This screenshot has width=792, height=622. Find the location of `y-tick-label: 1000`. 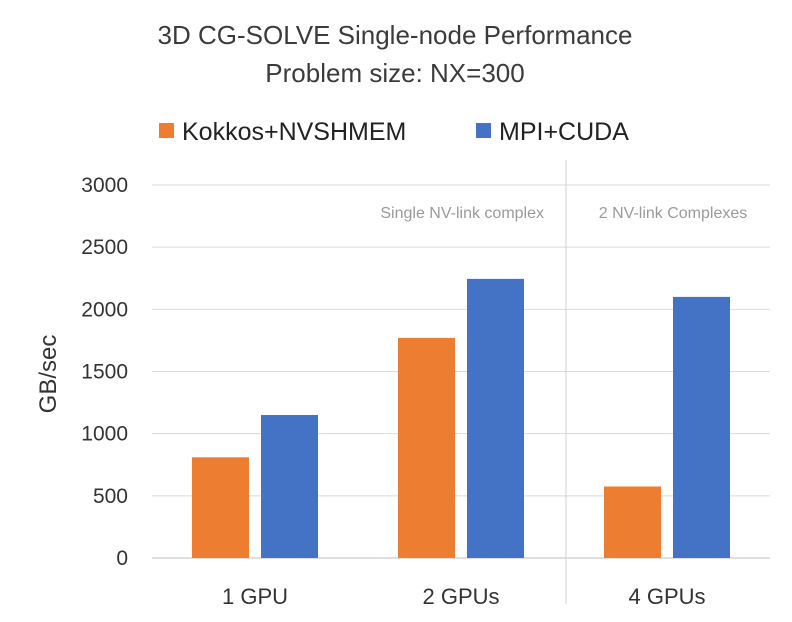

y-tick-label: 1000 is located at coordinates (104, 434).